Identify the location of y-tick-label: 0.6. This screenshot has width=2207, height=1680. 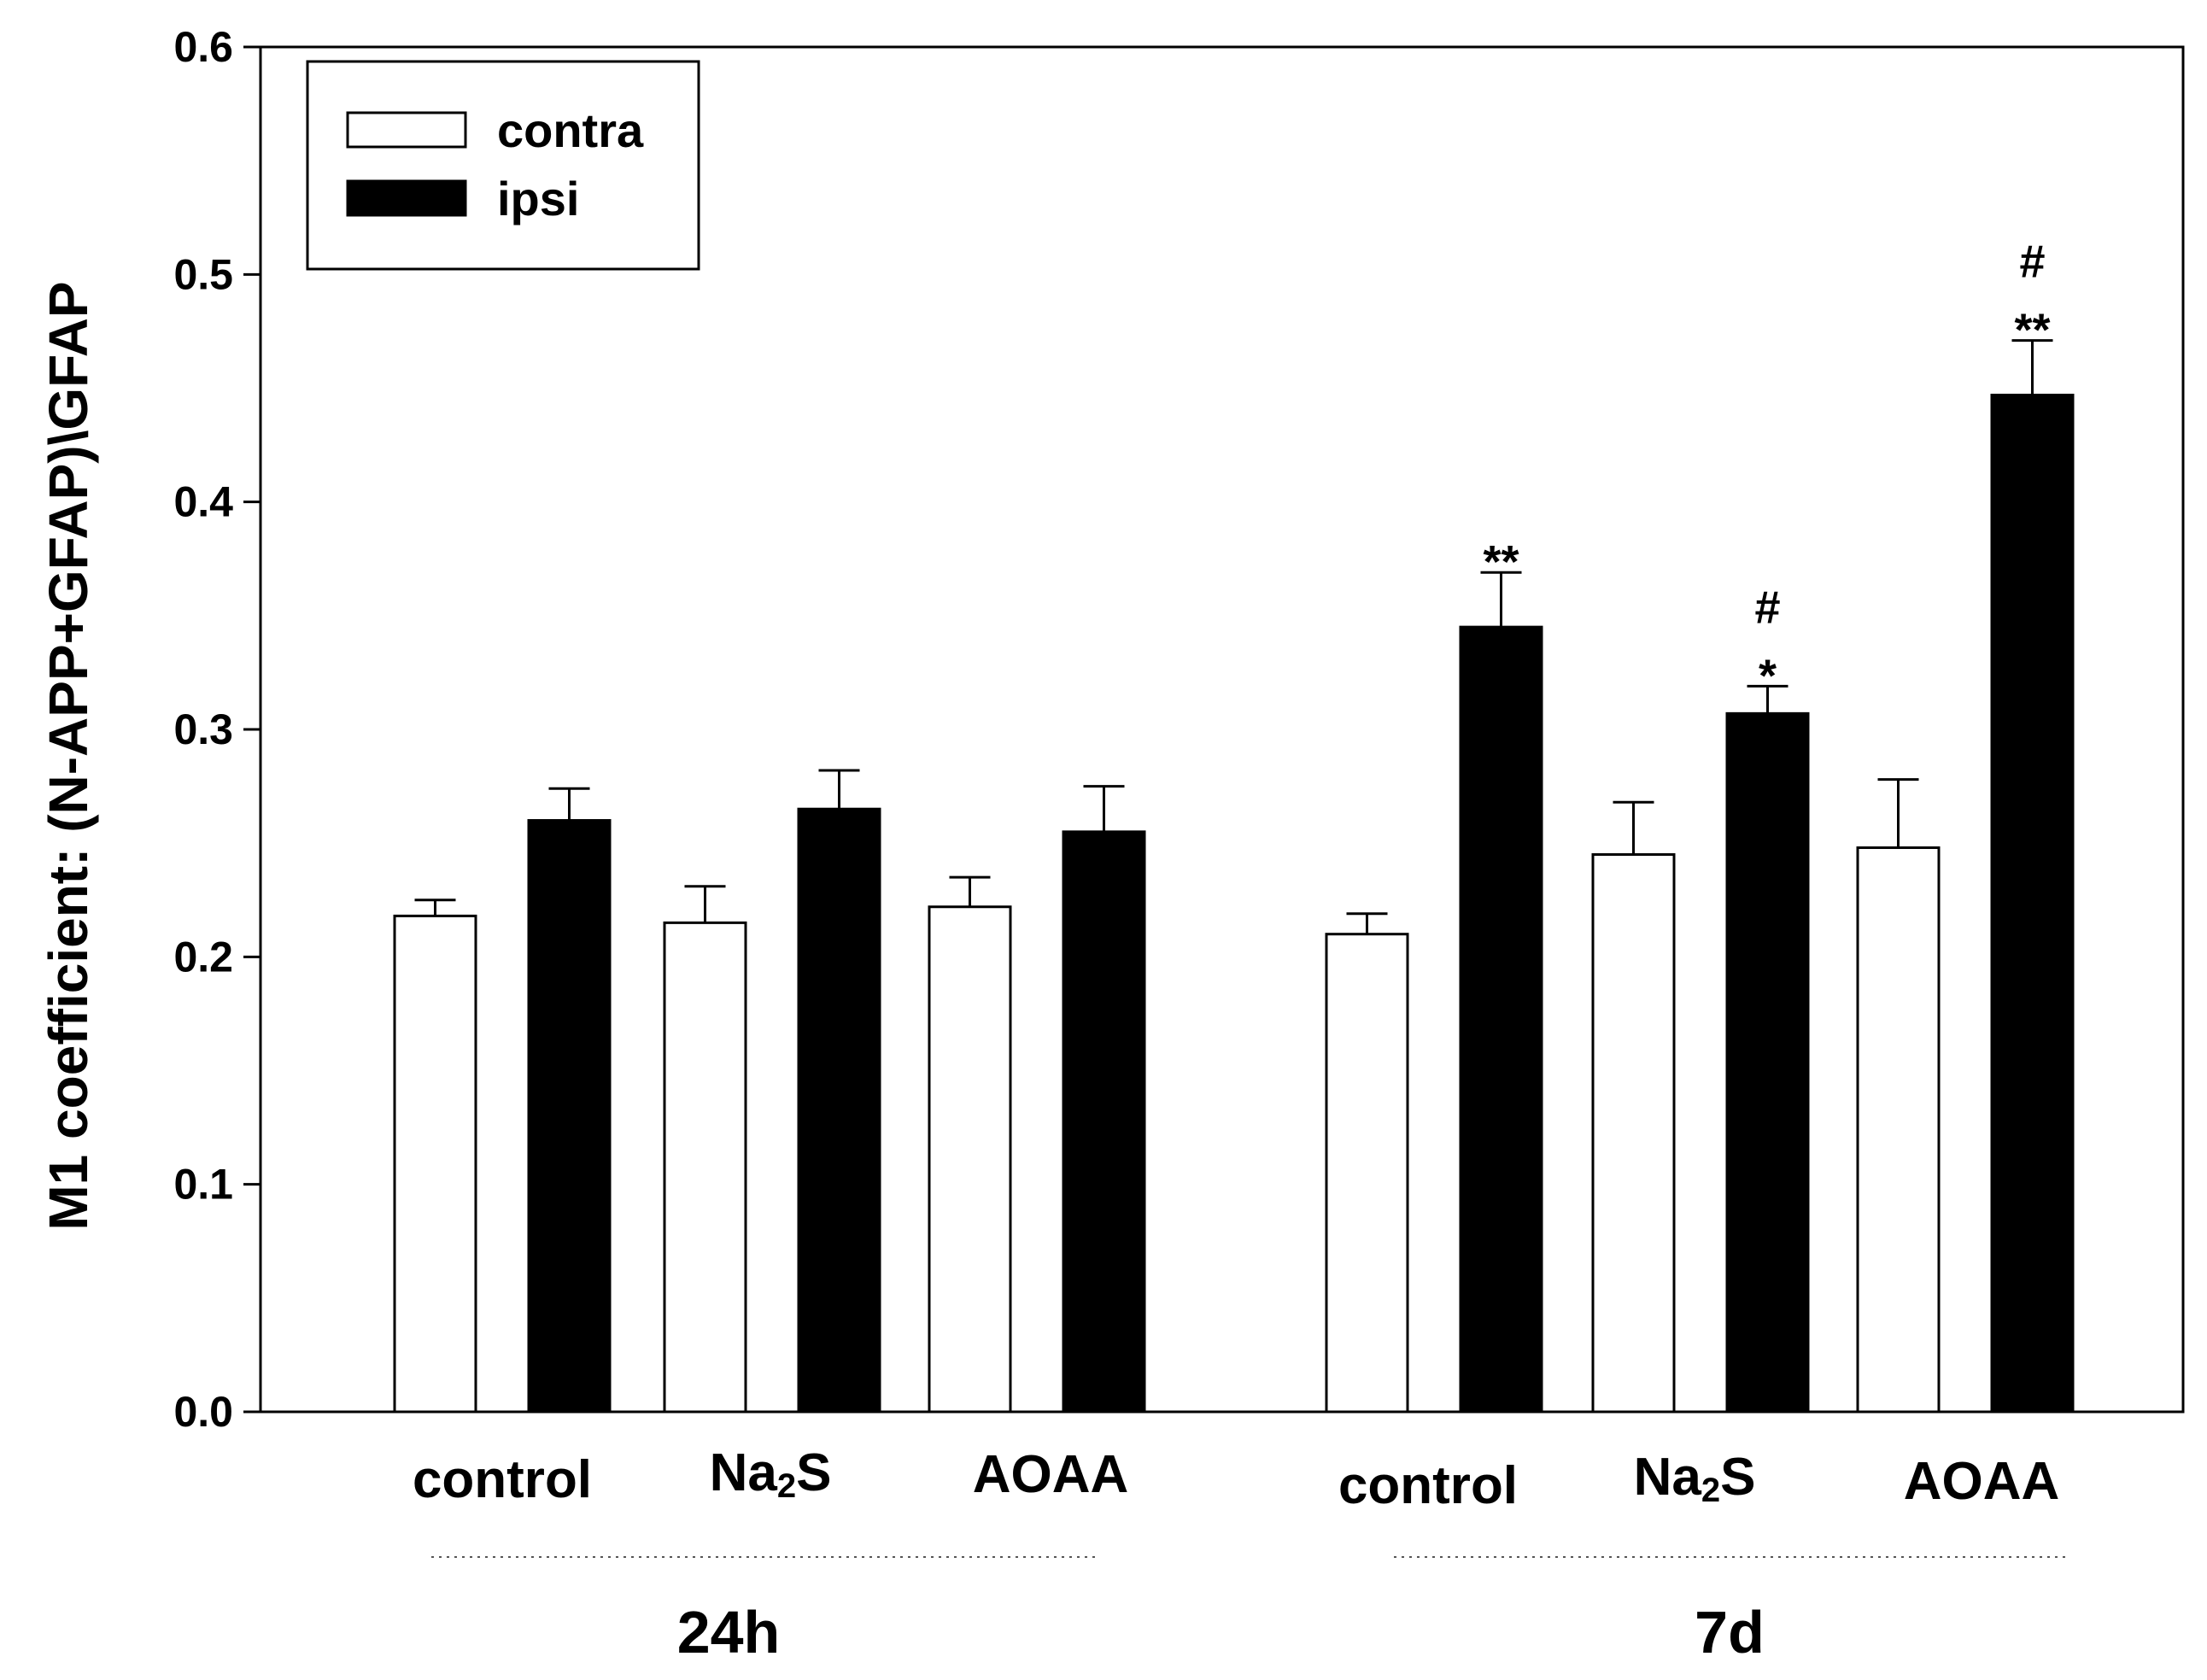
(203, 47).